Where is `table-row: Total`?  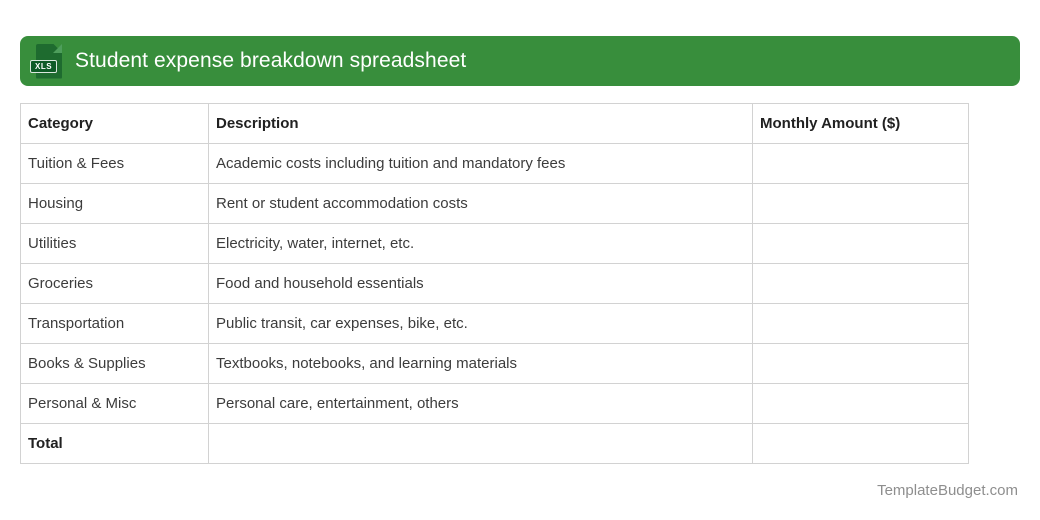
table-row: Total is located at coordinates (494, 443).